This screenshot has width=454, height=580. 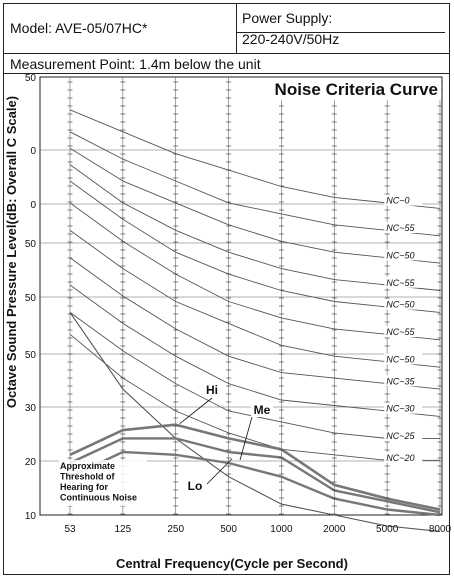 What do you see at coordinates (400, 458) in the screenshot?
I see `nc-curve-label: NC~20` at bounding box center [400, 458].